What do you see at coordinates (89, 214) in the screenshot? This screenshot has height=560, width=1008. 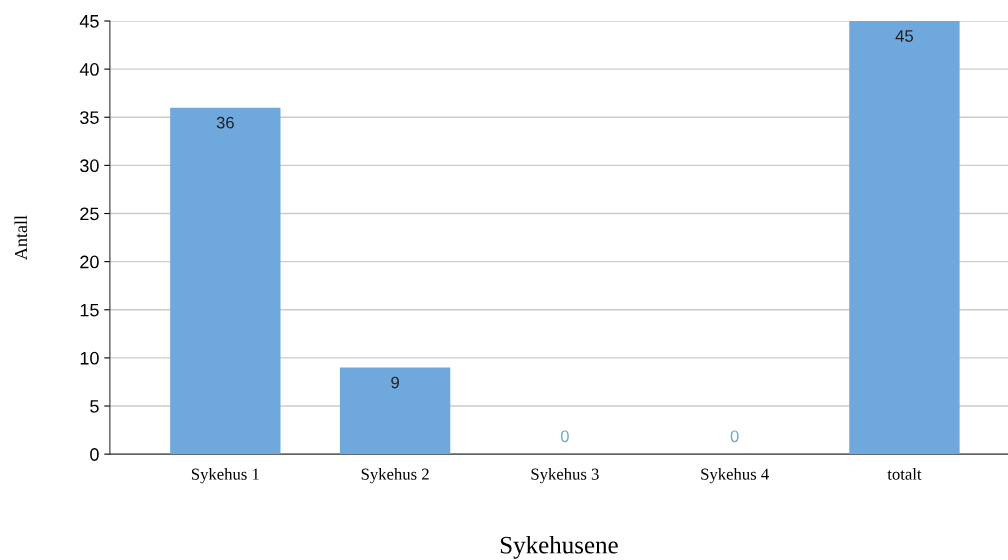 I see `y-tick-label: 25` at bounding box center [89, 214].